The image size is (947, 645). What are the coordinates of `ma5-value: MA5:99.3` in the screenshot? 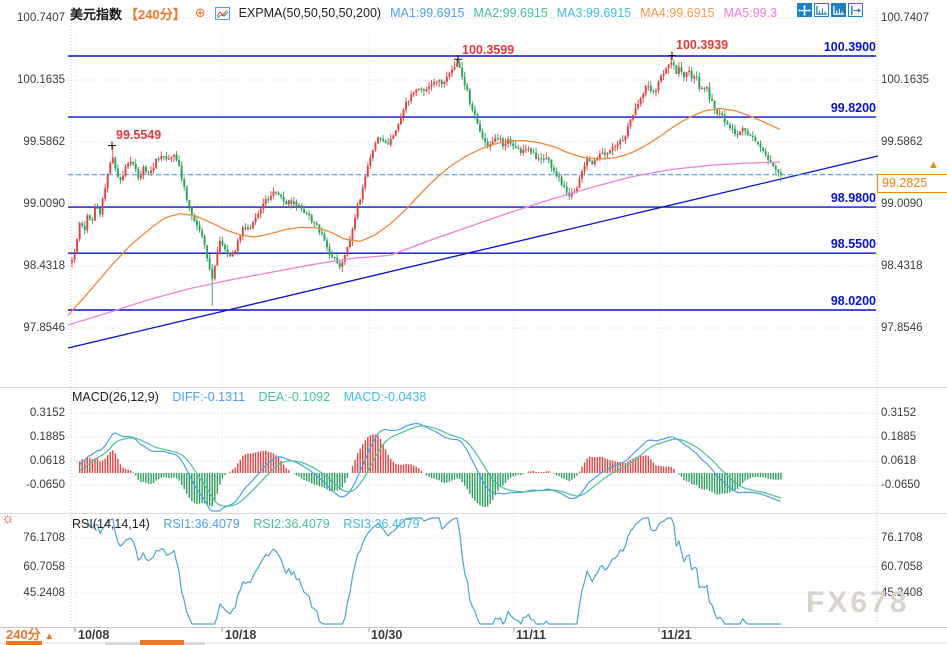 It's located at (750, 13).